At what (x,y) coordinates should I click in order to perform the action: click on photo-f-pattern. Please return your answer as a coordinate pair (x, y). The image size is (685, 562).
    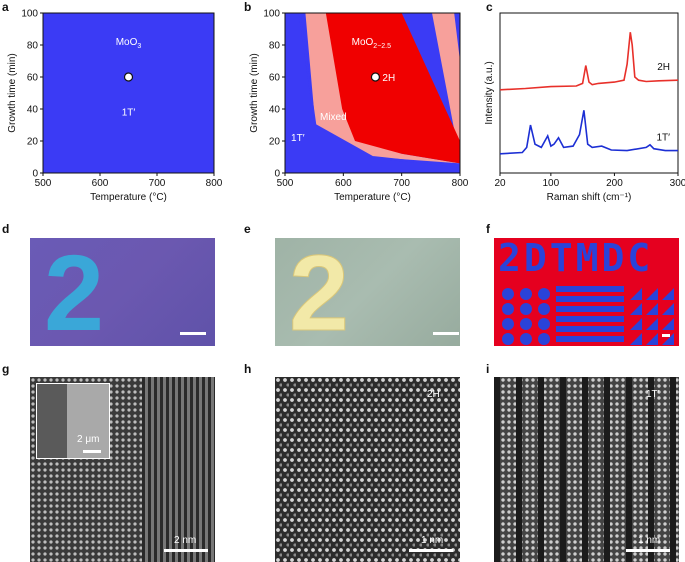
    Looking at the image, I should click on (588, 315).